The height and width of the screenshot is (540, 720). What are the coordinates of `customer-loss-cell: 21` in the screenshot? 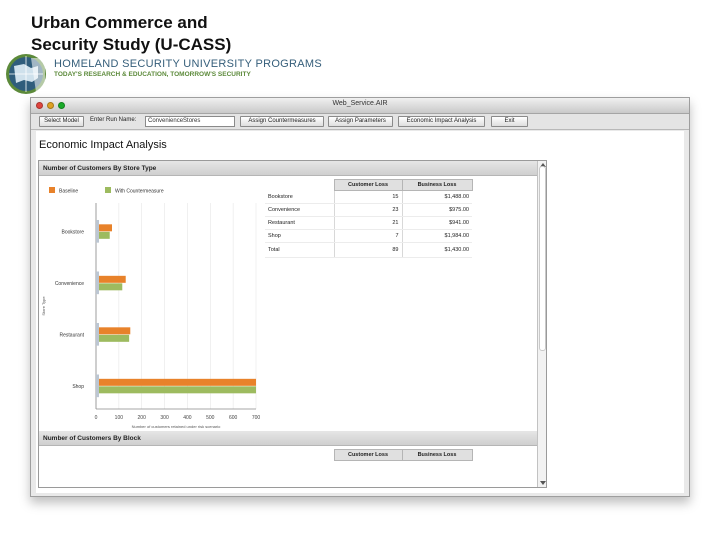 It's located at (367, 223).